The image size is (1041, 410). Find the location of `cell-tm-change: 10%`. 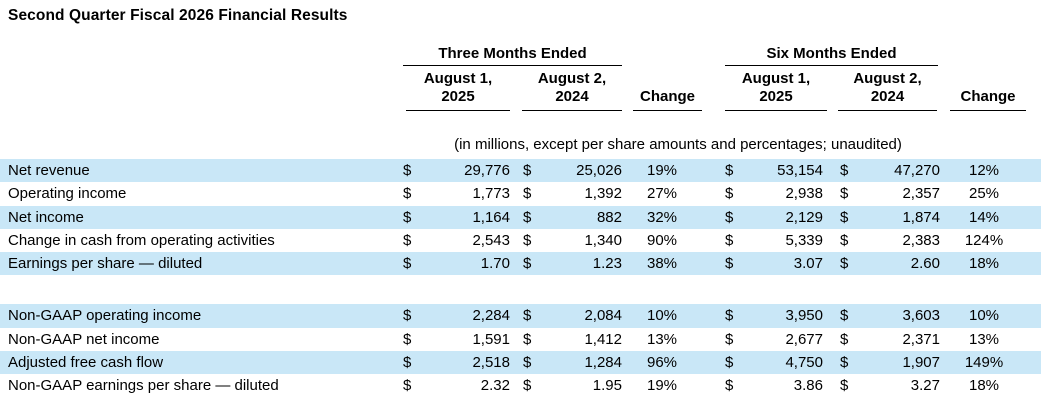

cell-tm-change: 10% is located at coordinates (662, 316).